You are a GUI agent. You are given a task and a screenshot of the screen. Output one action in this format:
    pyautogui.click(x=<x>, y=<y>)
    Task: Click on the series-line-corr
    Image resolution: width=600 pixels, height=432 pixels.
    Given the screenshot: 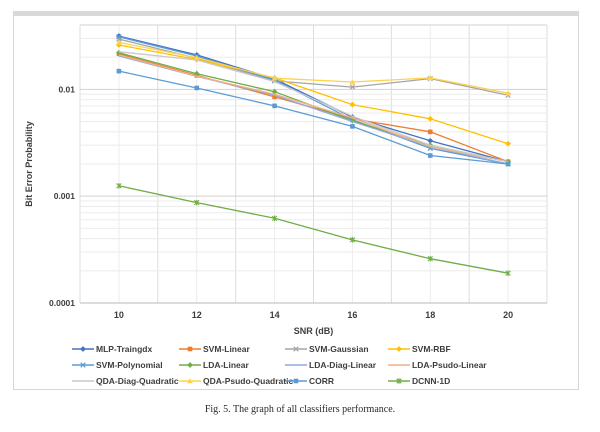 What is the action you would take?
    pyautogui.click(x=313, y=117)
    